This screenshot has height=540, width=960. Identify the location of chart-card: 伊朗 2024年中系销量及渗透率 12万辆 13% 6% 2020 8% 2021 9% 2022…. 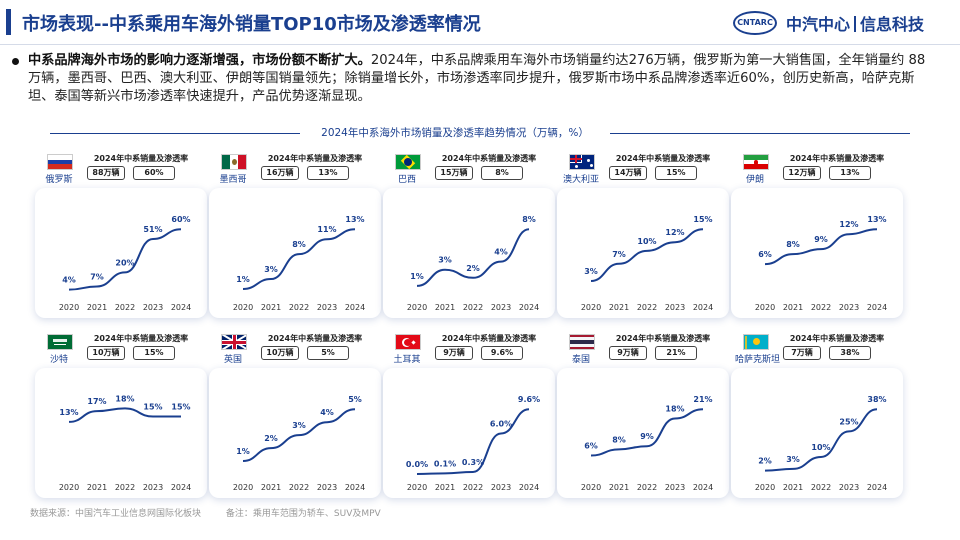
(817, 235).